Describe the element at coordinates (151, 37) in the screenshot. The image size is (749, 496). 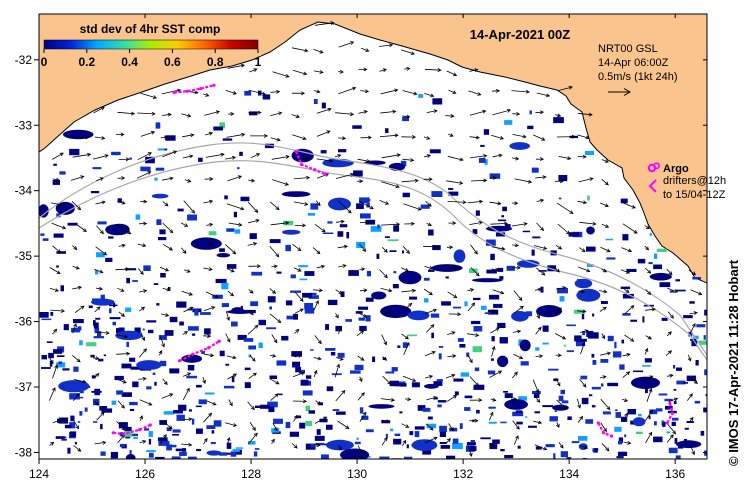
I see `colorbar-box` at that location.